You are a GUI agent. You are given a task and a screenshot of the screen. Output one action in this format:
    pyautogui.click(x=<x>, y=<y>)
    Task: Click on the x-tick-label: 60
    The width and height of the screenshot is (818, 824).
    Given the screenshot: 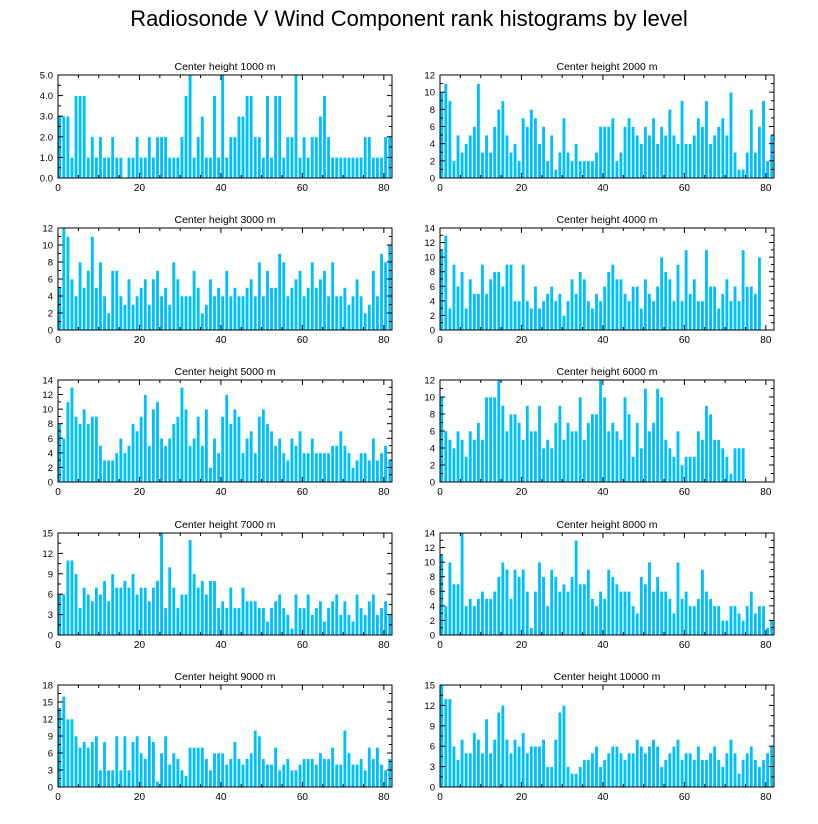 What is the action you would take?
    pyautogui.click(x=685, y=340)
    